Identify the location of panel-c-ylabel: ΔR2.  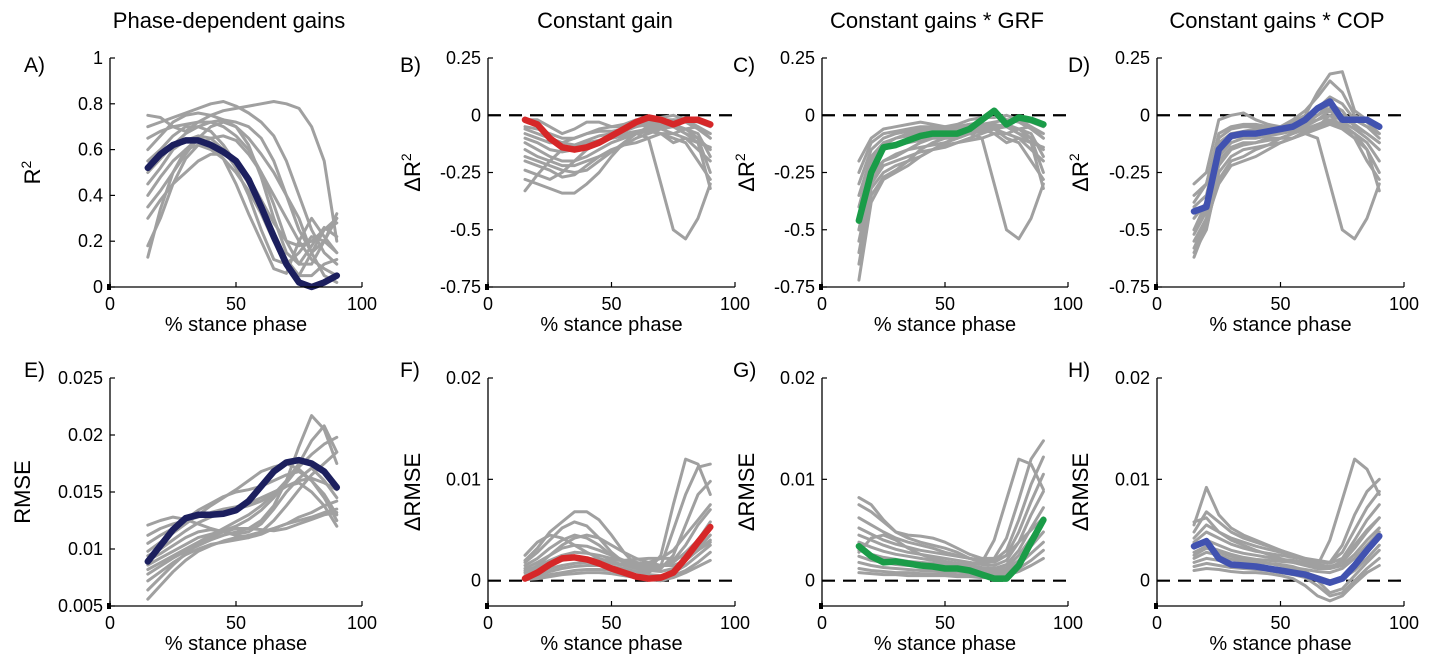
(745, 172).